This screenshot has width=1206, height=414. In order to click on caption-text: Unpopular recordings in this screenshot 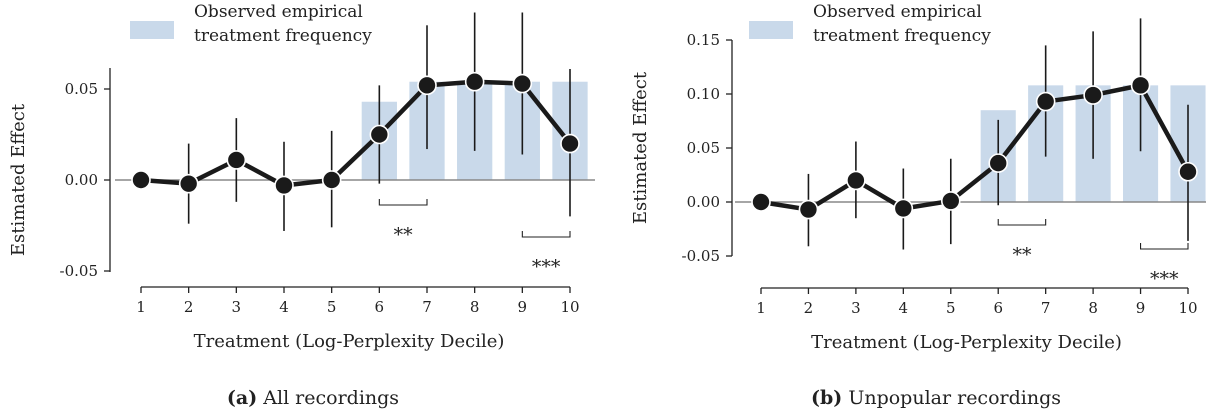, I will do `click(954, 398)`.